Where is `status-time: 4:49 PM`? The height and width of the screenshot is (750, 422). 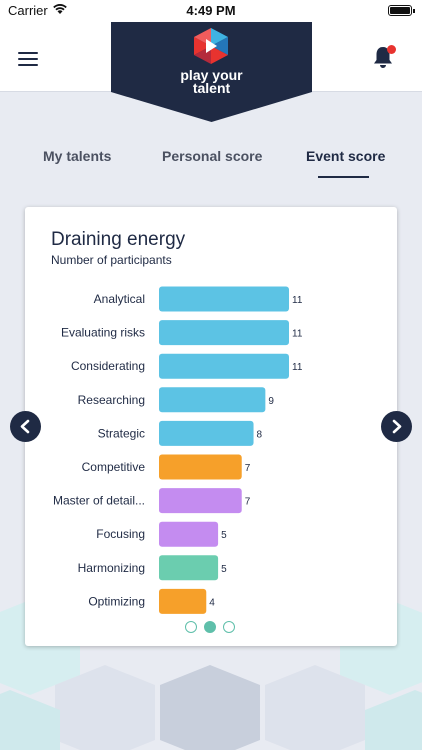
status-time: 4:49 PM is located at coordinates (211, 10).